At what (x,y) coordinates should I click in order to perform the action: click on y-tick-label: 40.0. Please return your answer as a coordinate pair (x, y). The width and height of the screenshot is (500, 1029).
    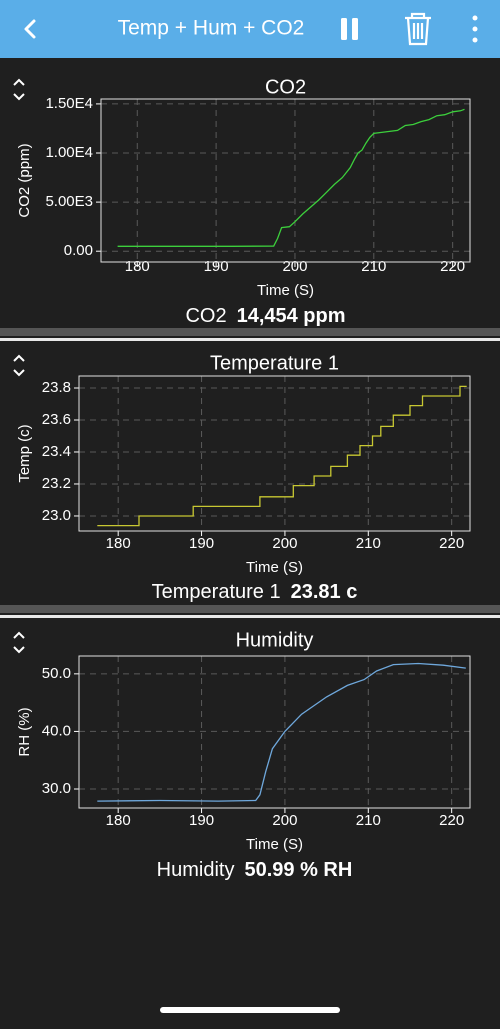
    Looking at the image, I should click on (56, 730).